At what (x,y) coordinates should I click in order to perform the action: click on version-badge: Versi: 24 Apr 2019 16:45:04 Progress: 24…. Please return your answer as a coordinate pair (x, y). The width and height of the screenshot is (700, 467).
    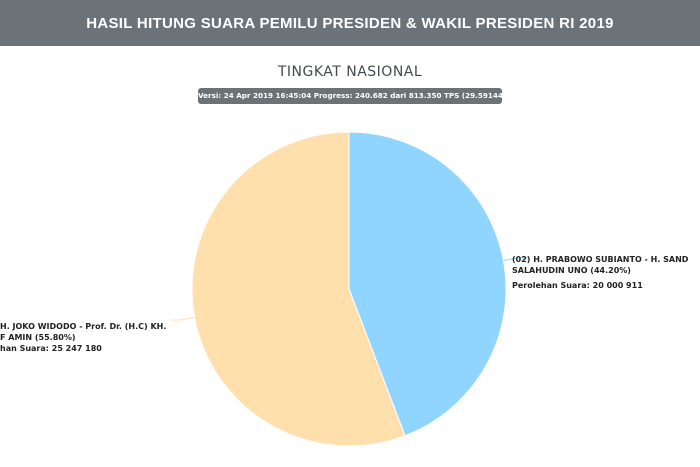
    Looking at the image, I should click on (350, 96).